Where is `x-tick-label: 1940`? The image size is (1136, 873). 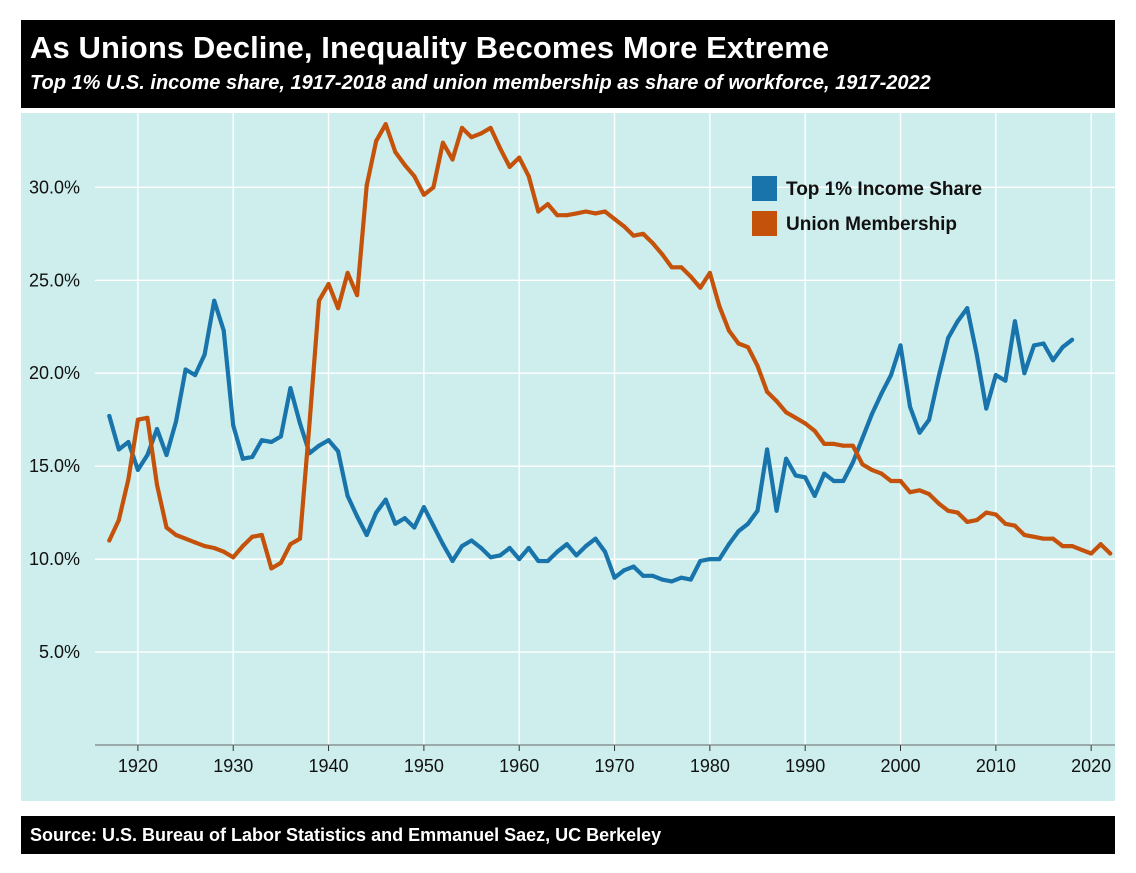 x-tick-label: 1940 is located at coordinates (329, 766).